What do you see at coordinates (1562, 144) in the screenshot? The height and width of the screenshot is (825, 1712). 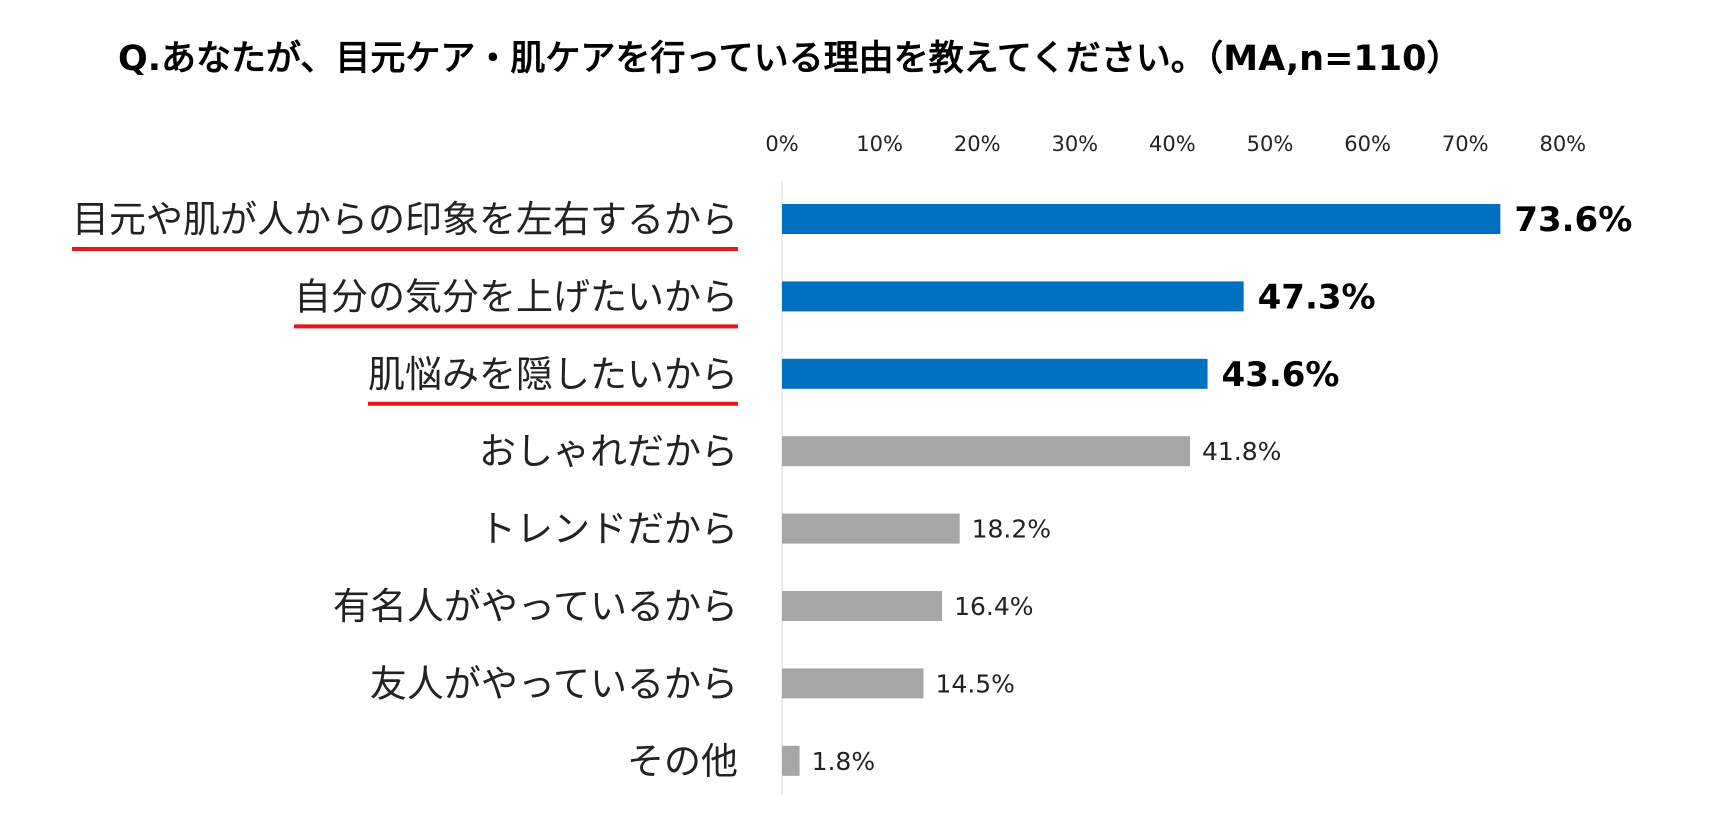 I see `x-tick-label: 80%` at bounding box center [1562, 144].